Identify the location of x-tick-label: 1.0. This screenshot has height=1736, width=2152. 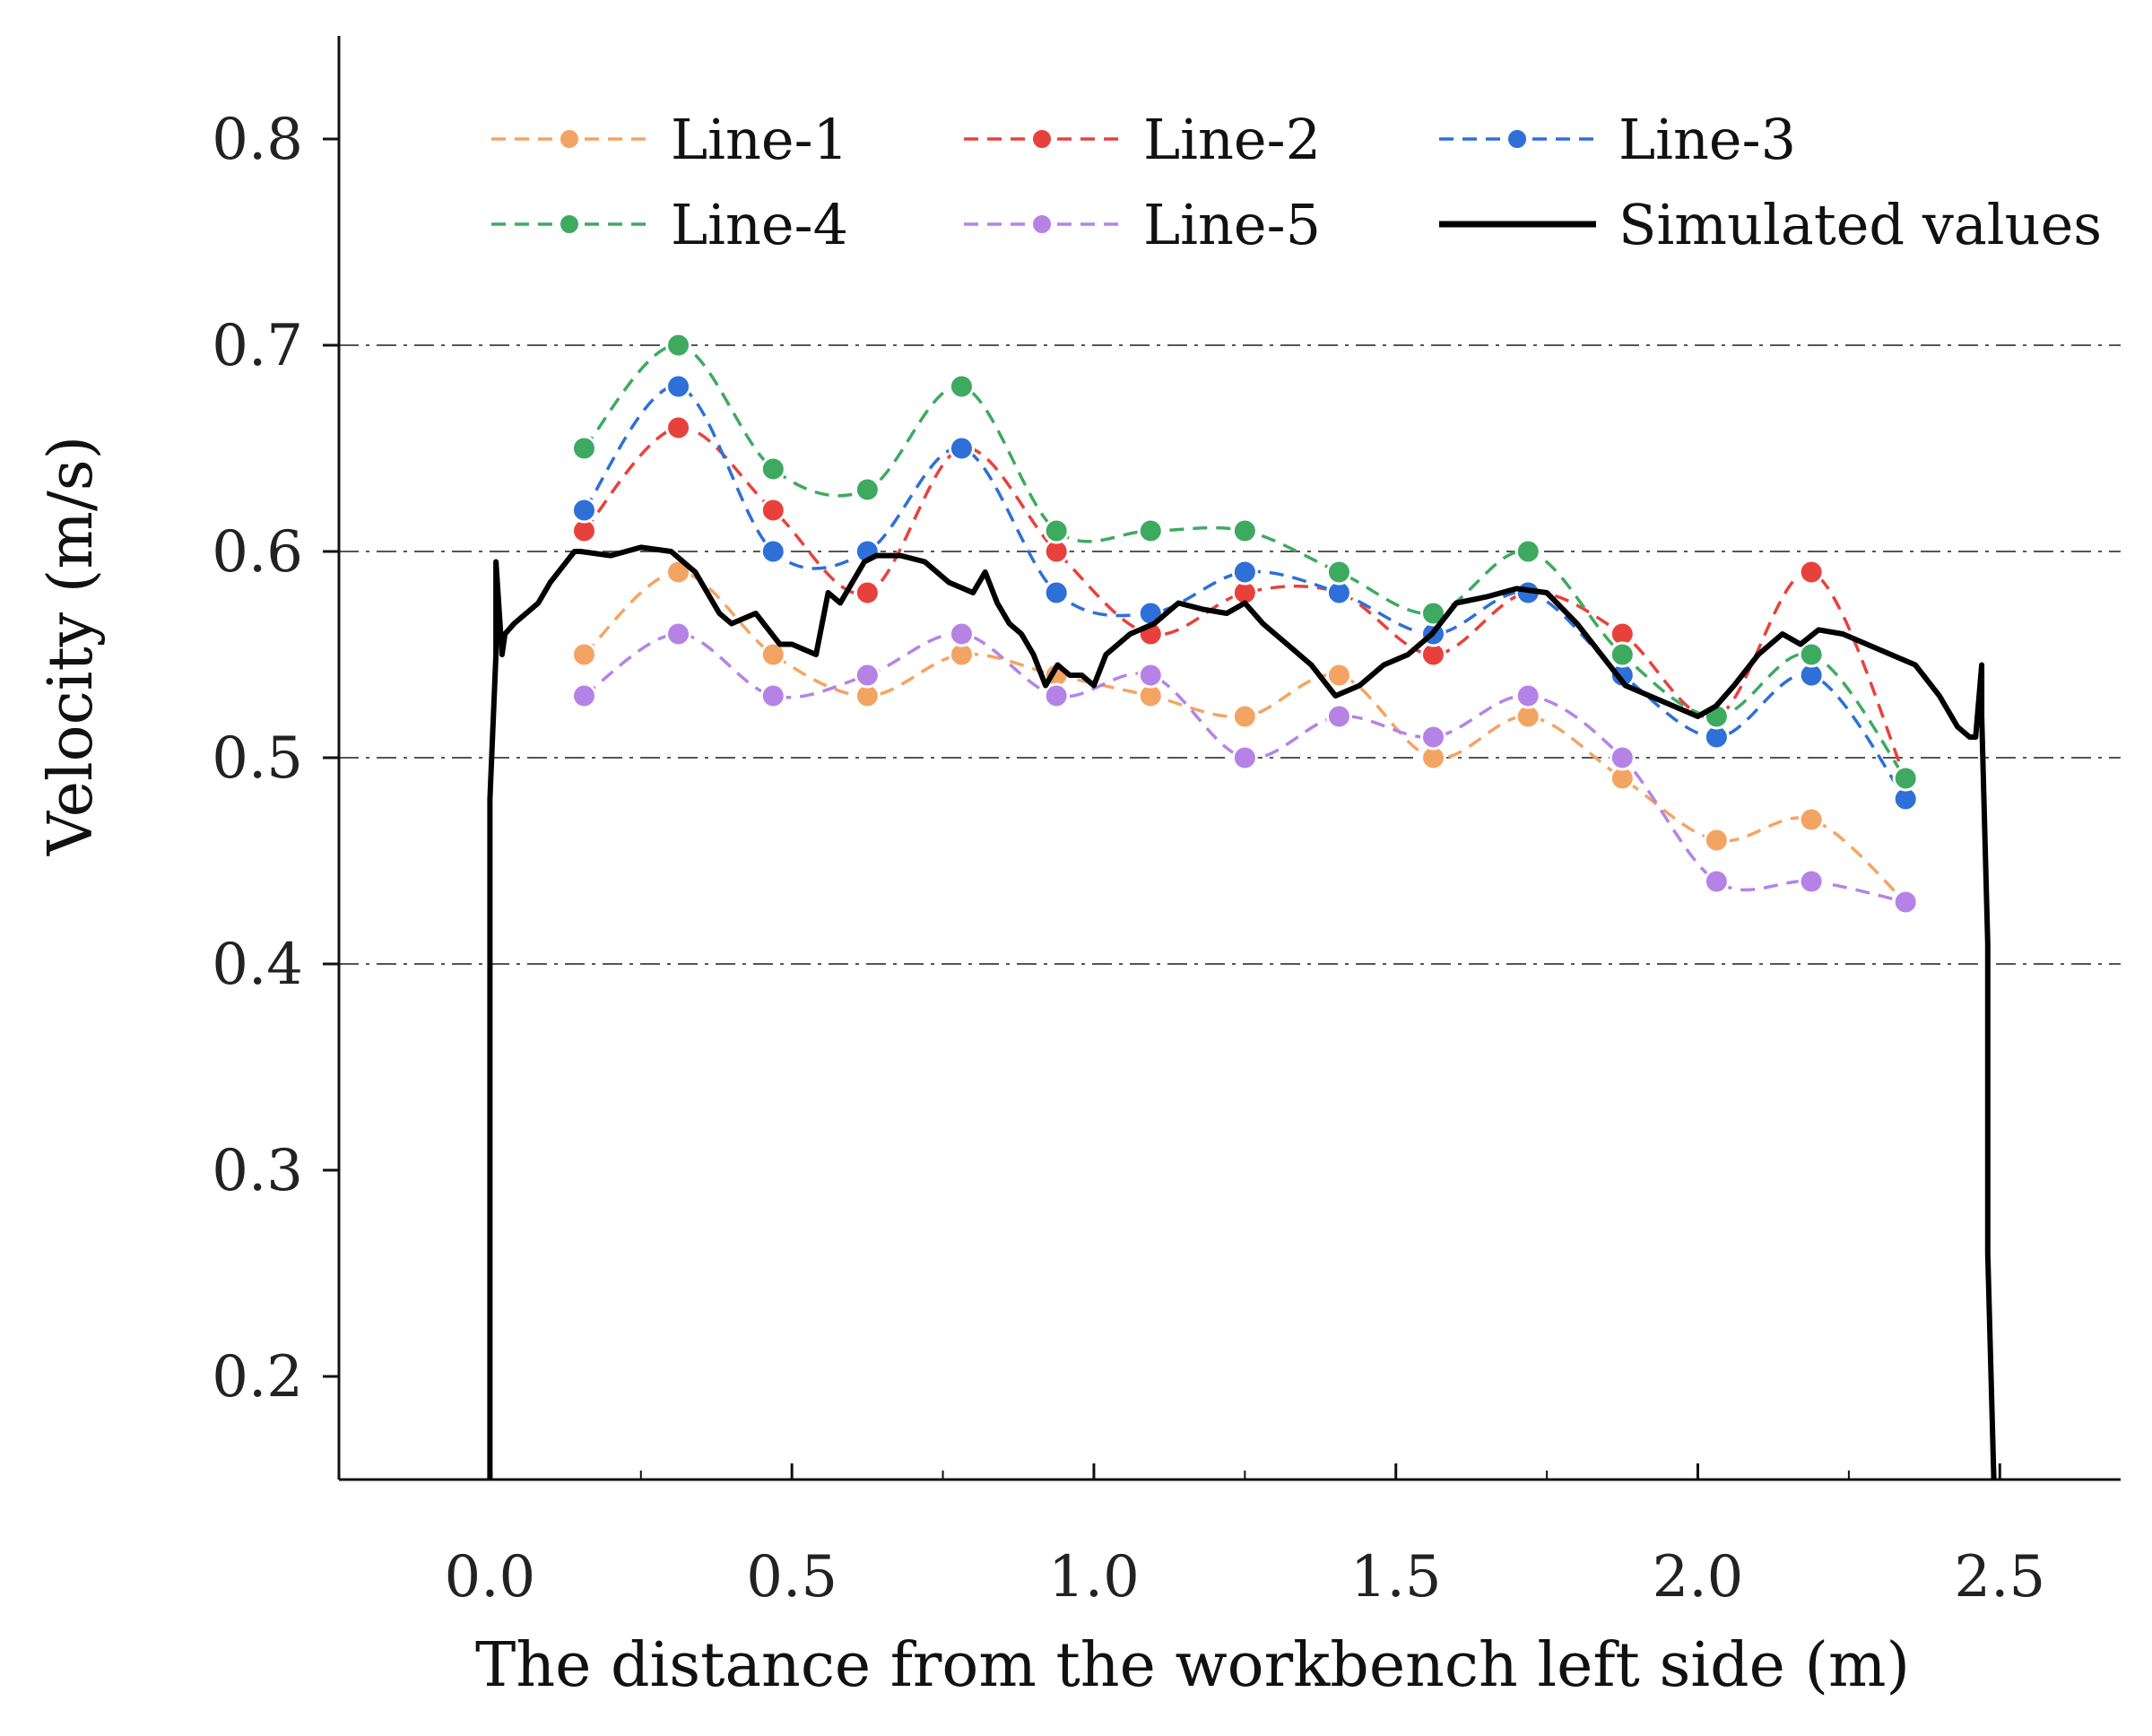
(1094, 1577).